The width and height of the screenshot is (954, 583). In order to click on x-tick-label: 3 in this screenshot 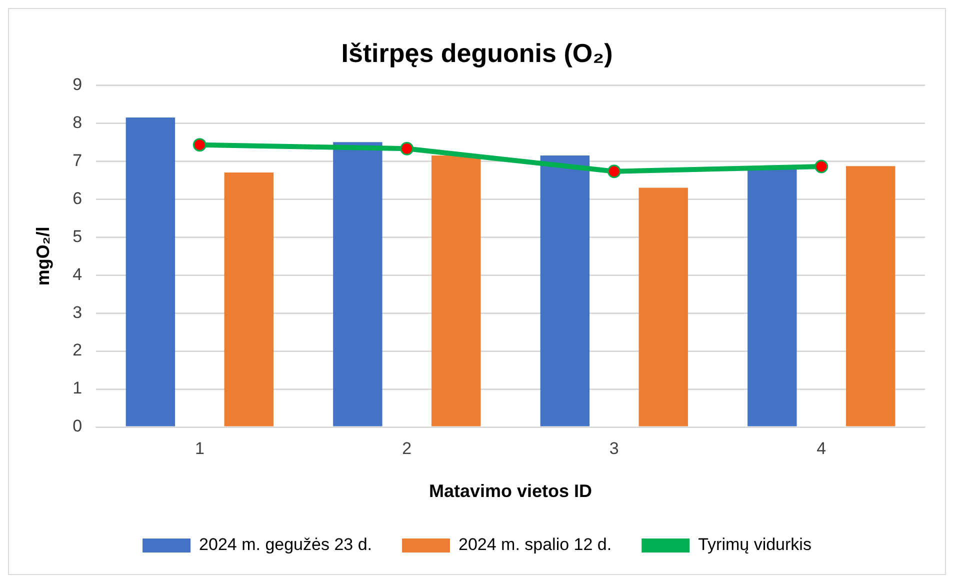, I will do `click(614, 448)`.